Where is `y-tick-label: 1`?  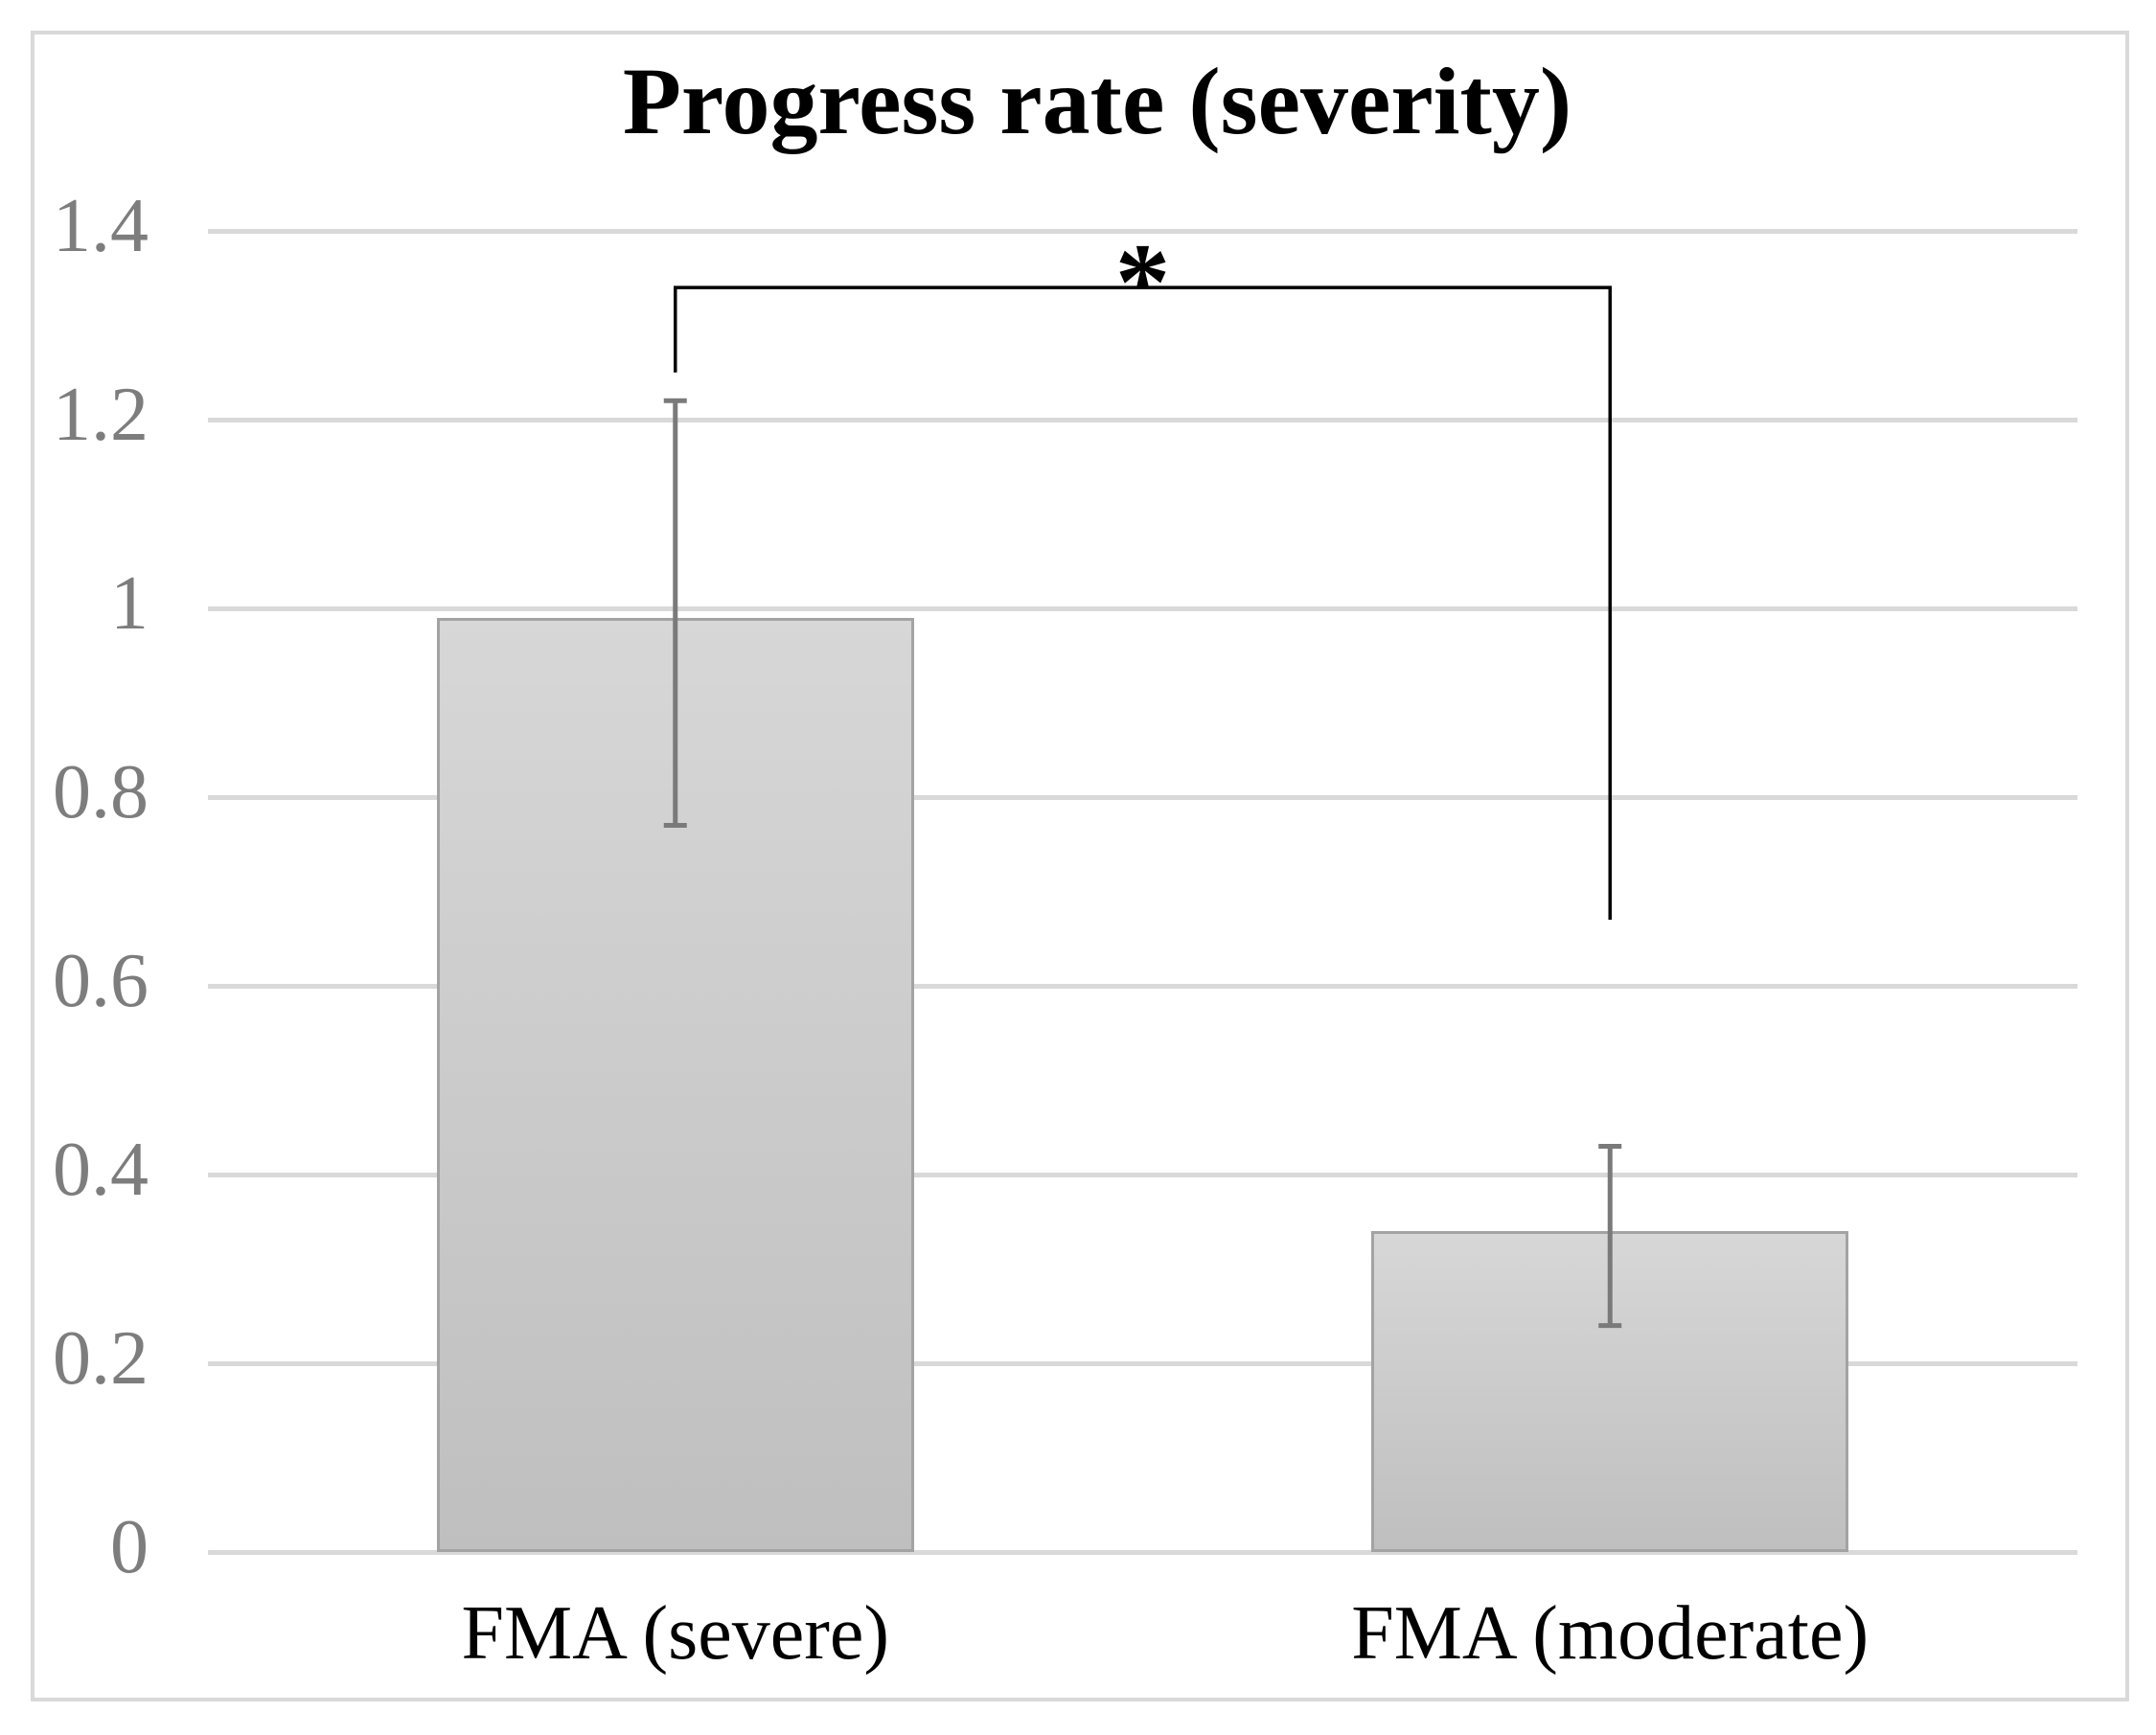
y-tick-label: 1 is located at coordinates (129, 604).